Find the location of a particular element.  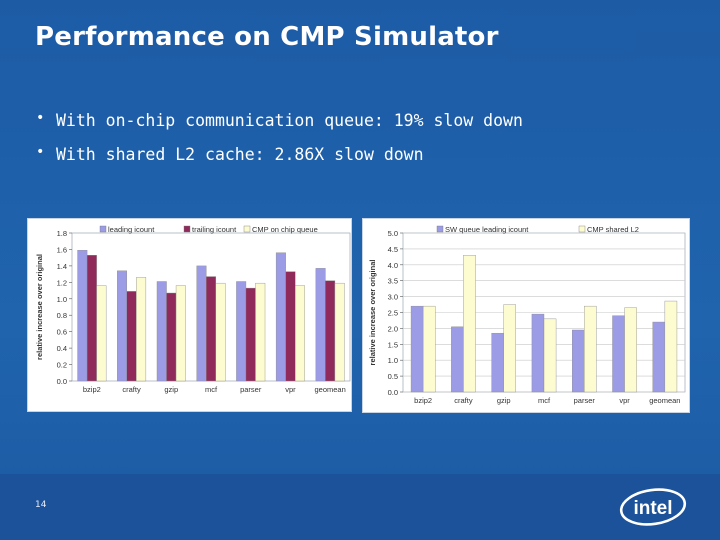

slide-title: Performance on CMP Simulator is located at coordinates (267, 37).